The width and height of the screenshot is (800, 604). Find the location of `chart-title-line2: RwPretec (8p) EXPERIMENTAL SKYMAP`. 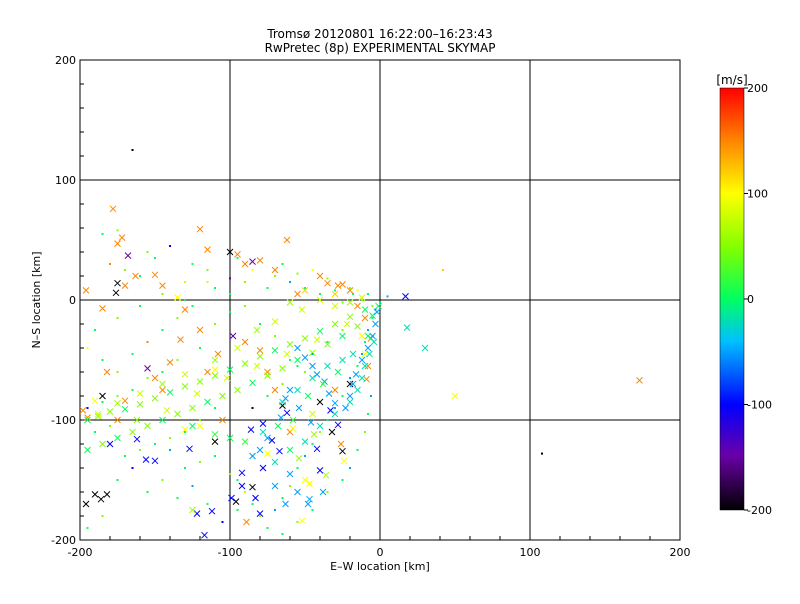

chart-title-line2: RwPretec (8p) EXPERIMENTAL SKYMAP is located at coordinates (380, 48).